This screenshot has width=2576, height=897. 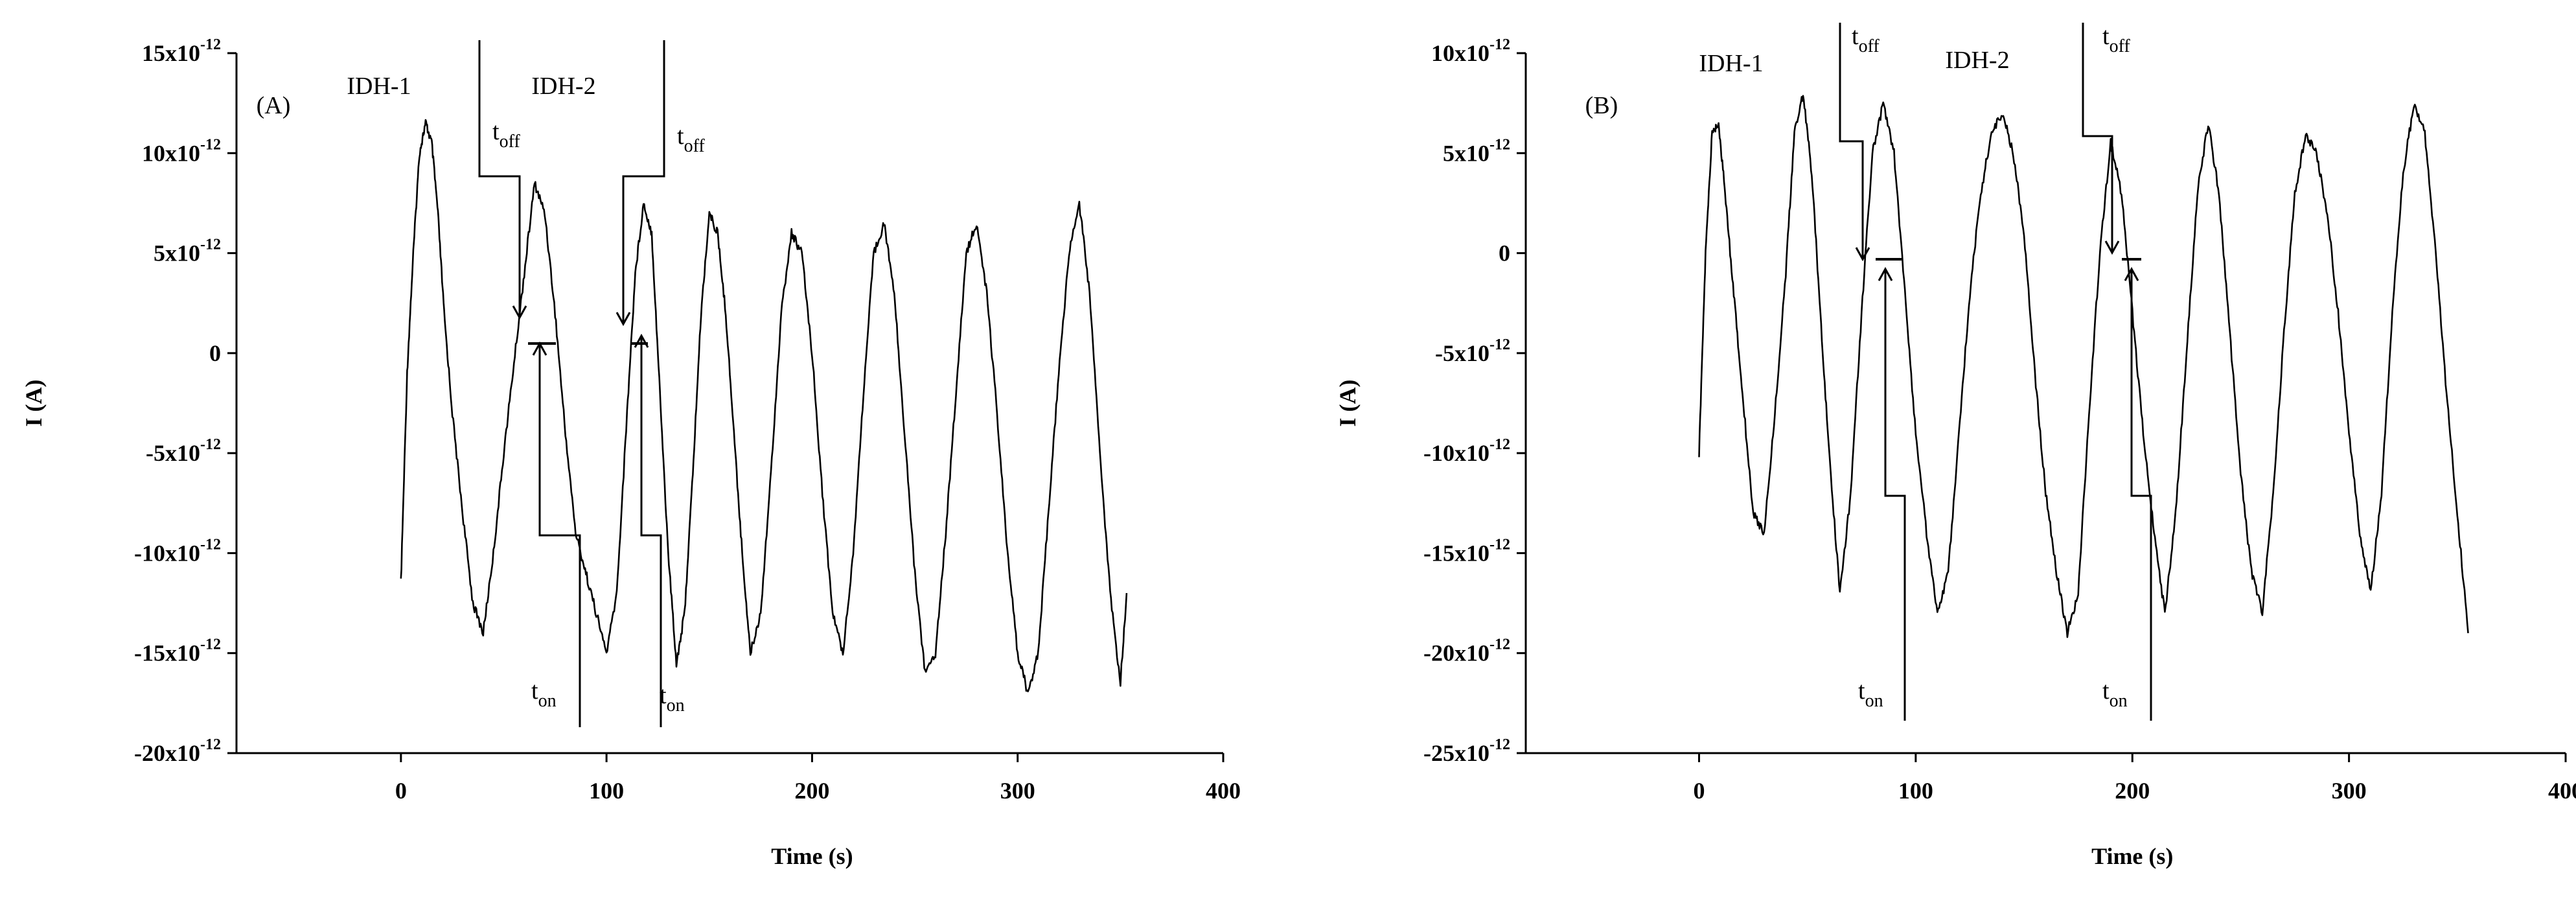 I want to click on y-tick-label: -25x10⁻¹², so click(x=1467, y=751).